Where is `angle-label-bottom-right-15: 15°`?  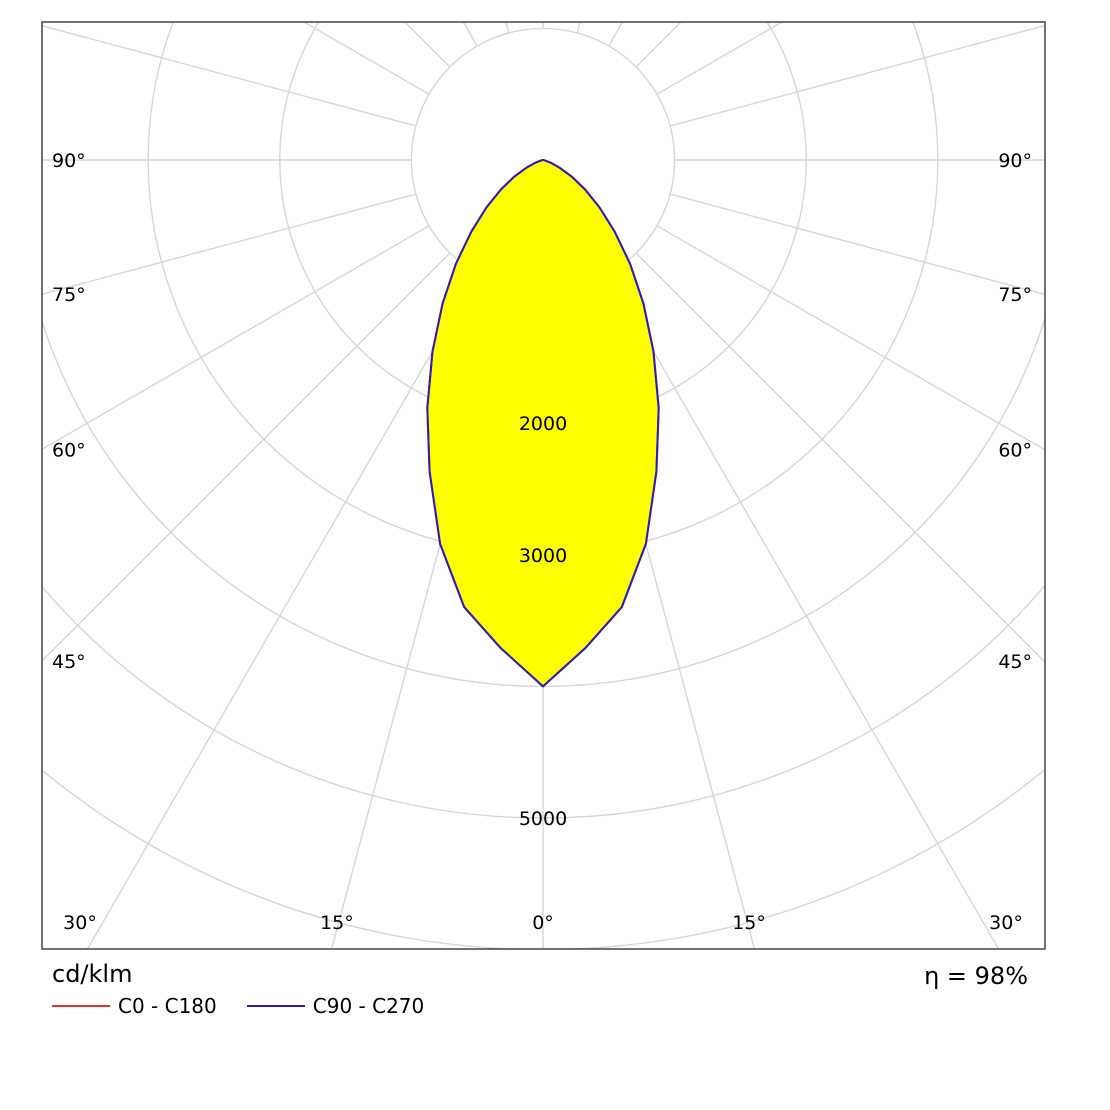
angle-label-bottom-right-15: 15° is located at coordinates (749, 923).